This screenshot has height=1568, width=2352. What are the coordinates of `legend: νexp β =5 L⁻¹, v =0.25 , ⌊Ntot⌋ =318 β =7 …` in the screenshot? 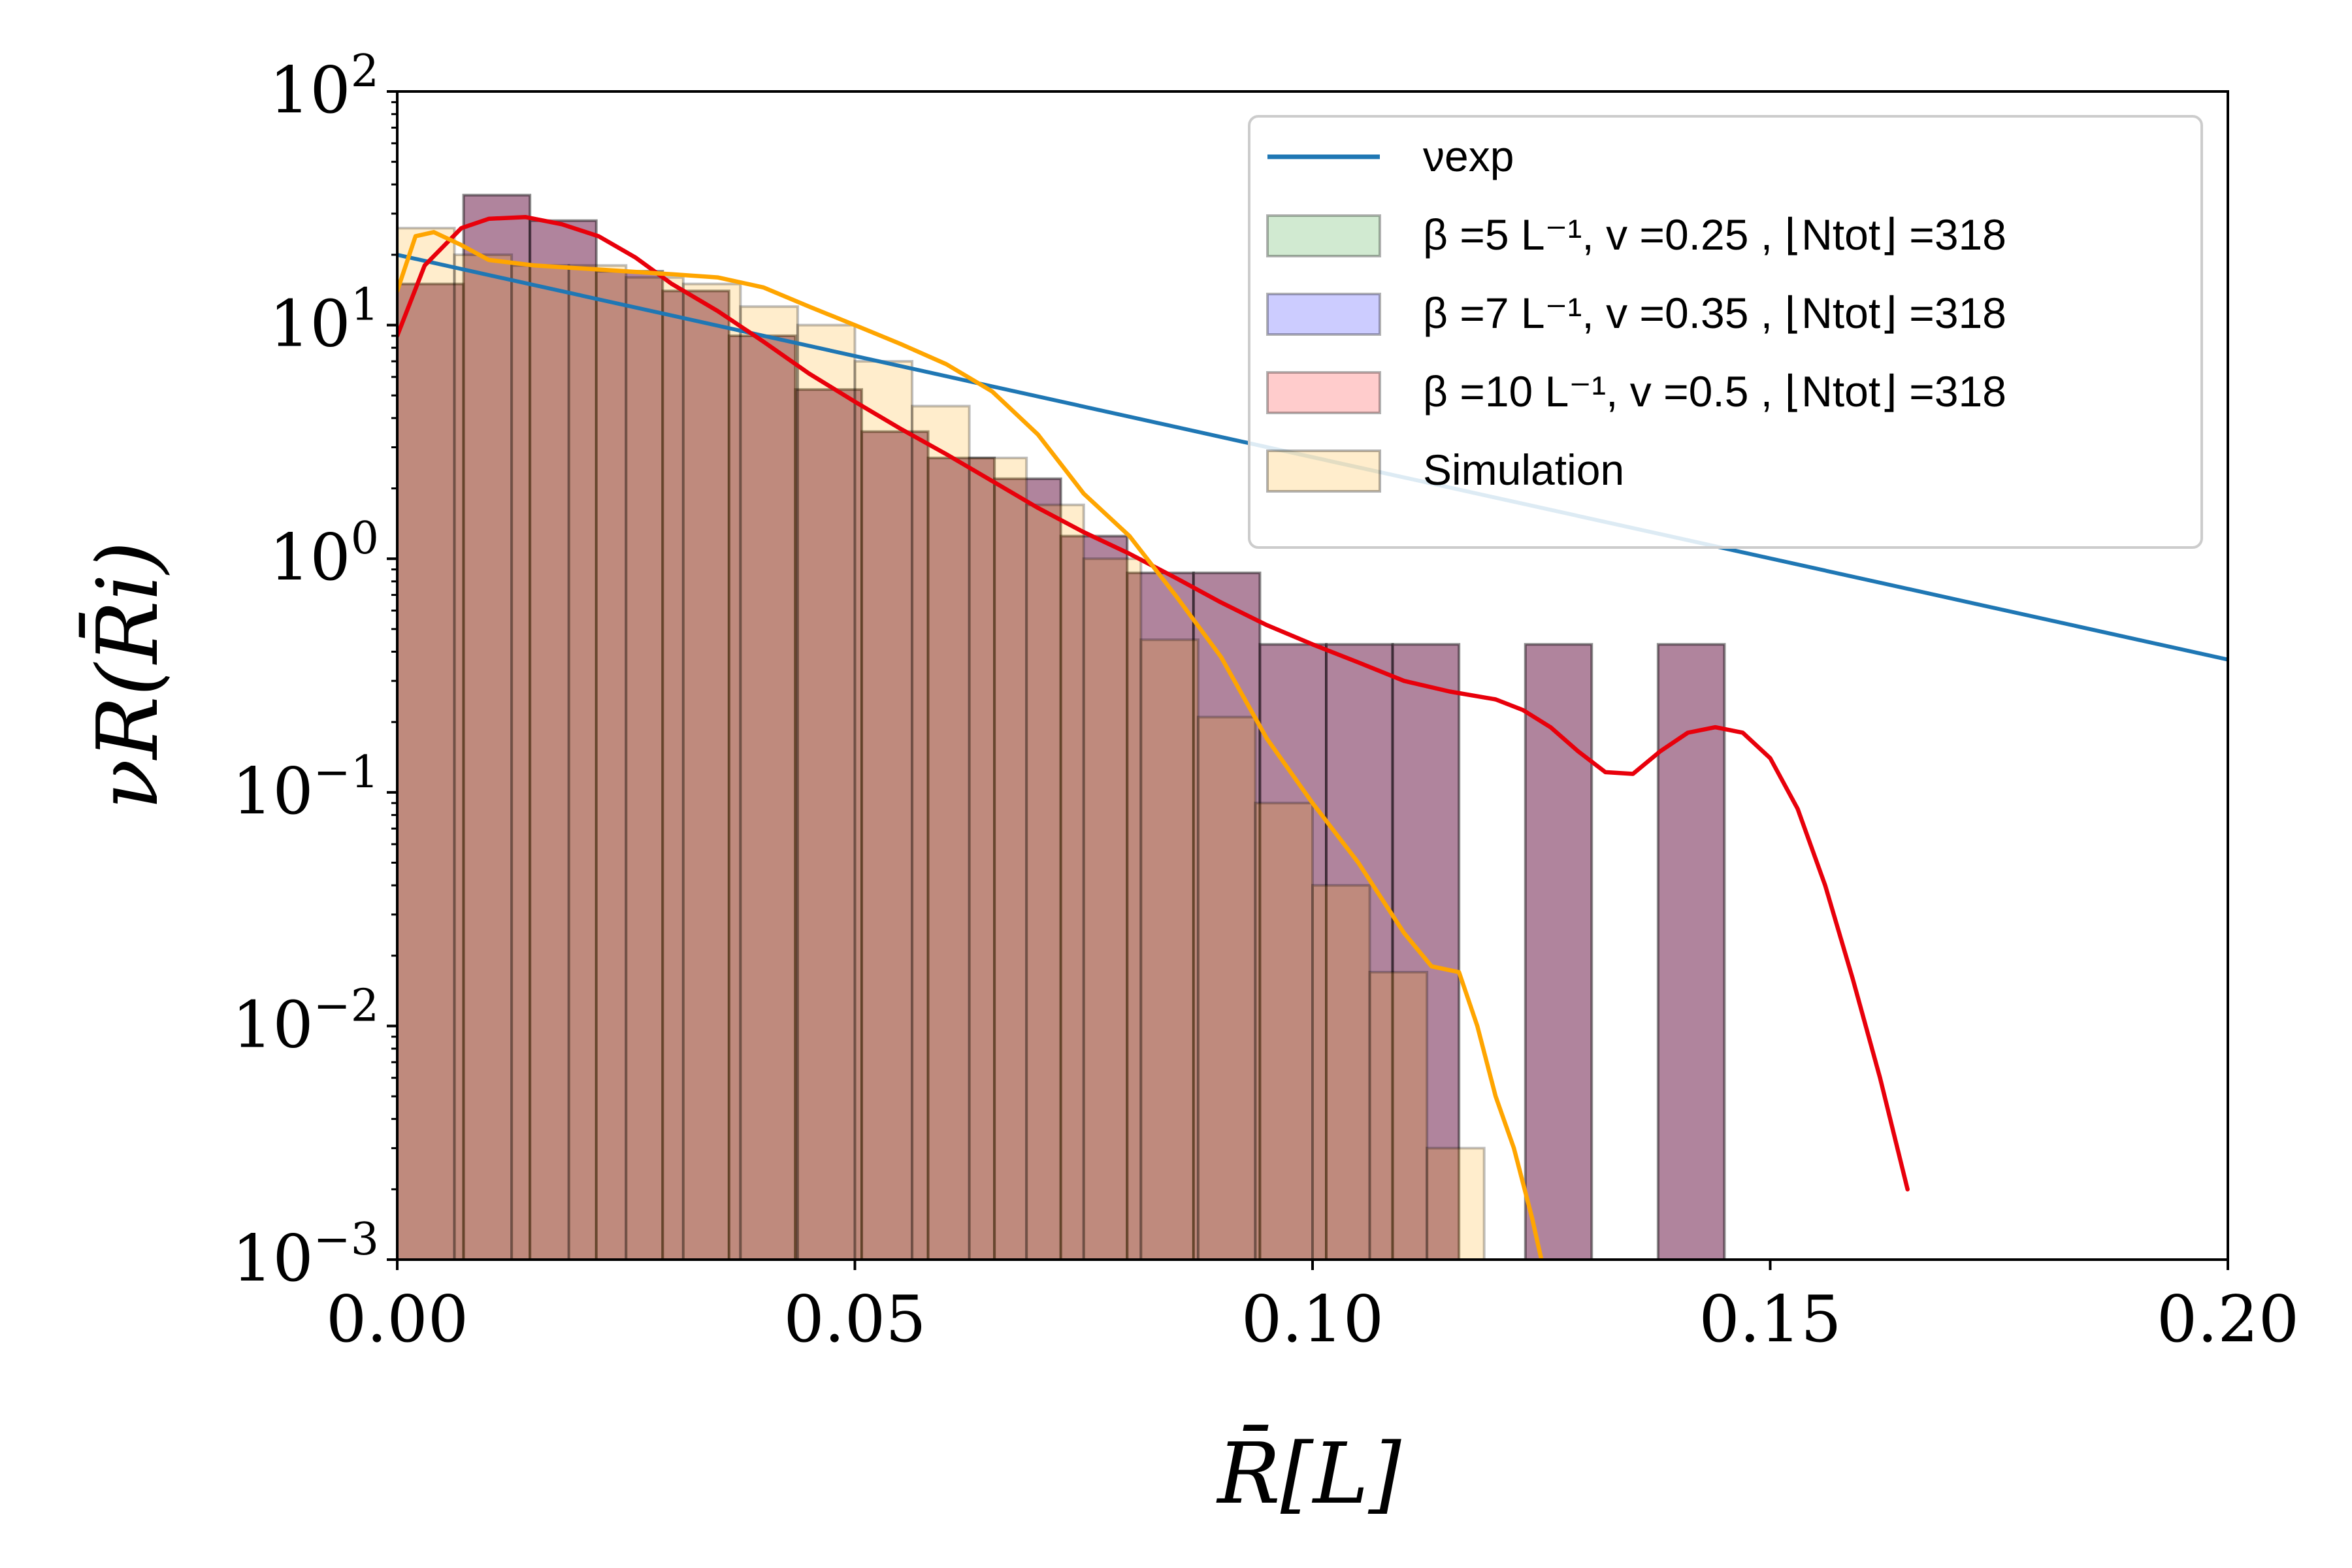 It's located at (1725, 332).